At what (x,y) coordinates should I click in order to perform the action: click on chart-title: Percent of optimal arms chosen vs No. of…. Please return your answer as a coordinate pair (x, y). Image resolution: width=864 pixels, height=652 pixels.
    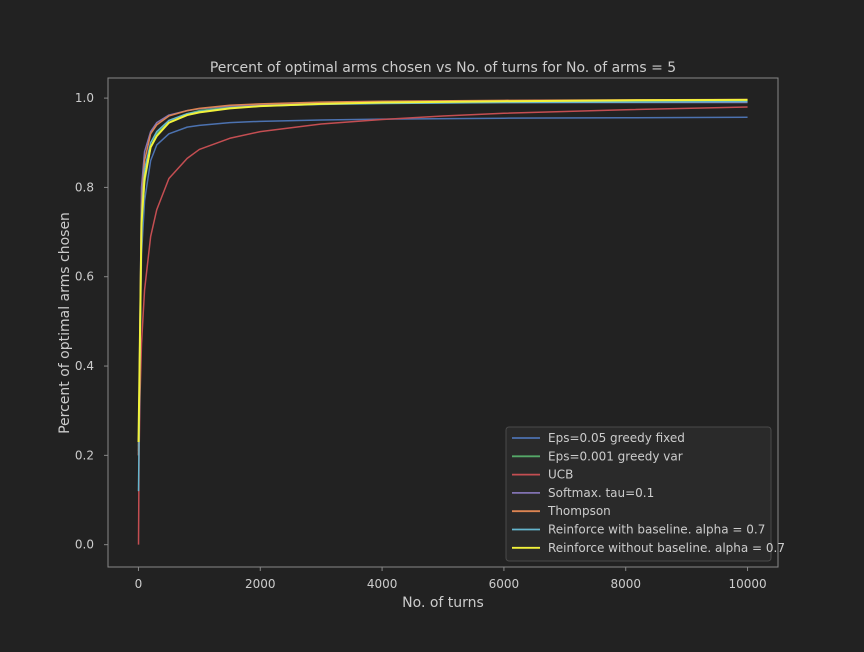
    Looking at the image, I should click on (443, 68).